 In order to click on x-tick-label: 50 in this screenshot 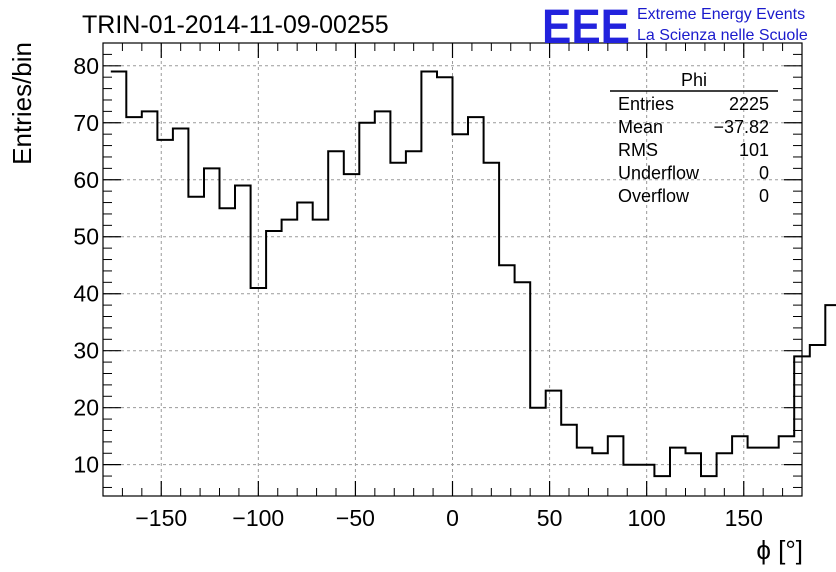, I will do `click(550, 518)`.